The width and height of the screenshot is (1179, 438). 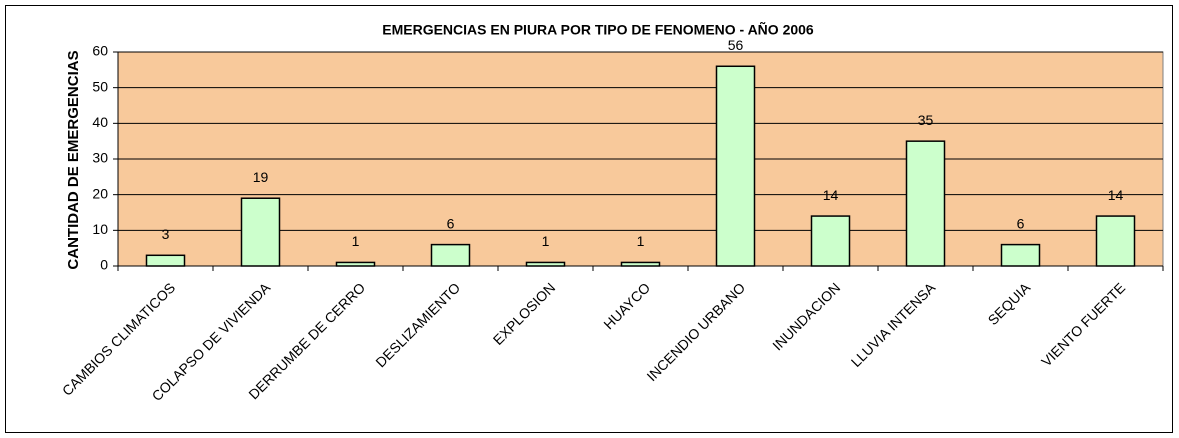 I want to click on data-label: 19, so click(x=261, y=177).